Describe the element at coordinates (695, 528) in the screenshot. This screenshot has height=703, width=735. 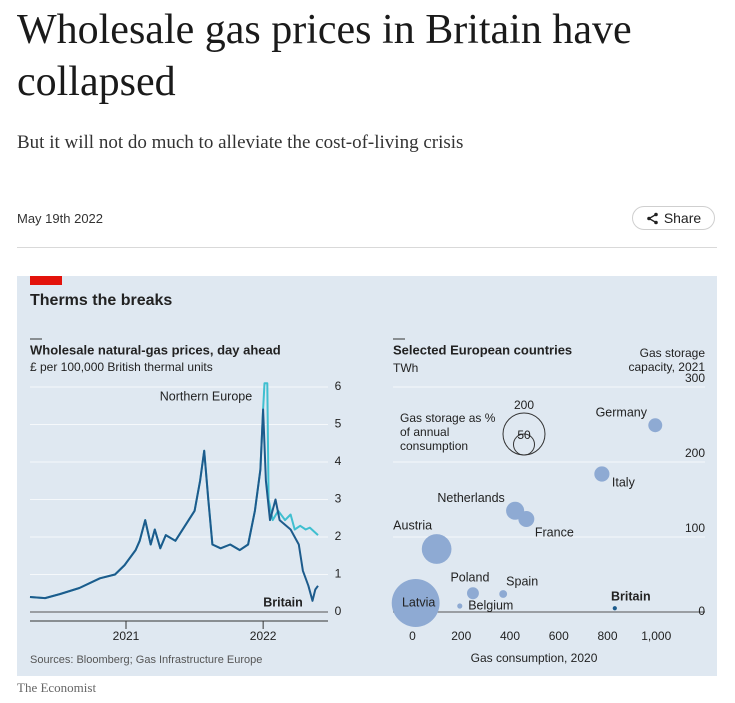
I see `y-tick-label: 100` at that location.